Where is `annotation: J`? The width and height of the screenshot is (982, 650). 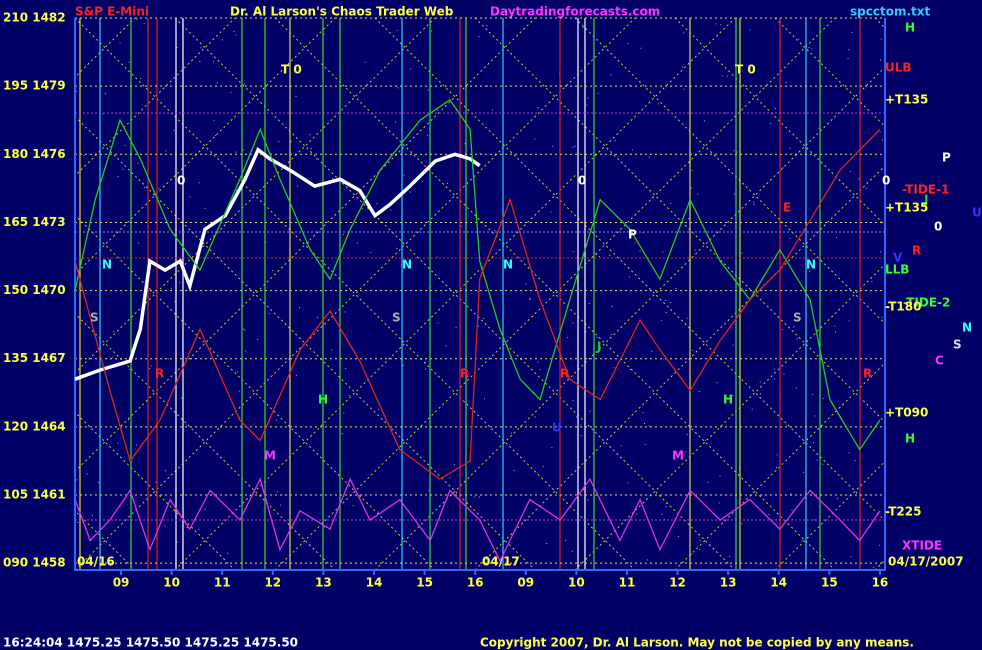 annotation: J is located at coordinates (598, 347).